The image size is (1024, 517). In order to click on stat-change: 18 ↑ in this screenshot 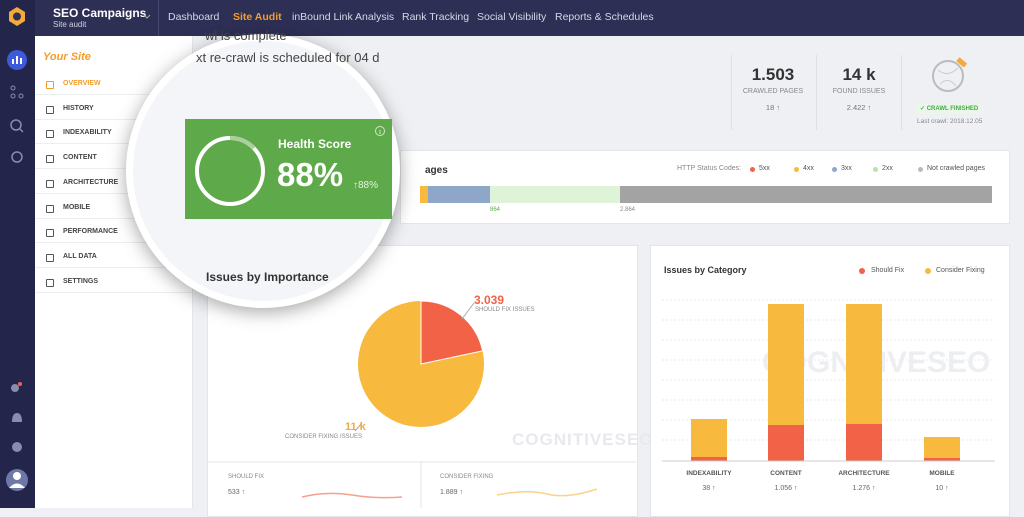, I will do `click(773, 107)`.